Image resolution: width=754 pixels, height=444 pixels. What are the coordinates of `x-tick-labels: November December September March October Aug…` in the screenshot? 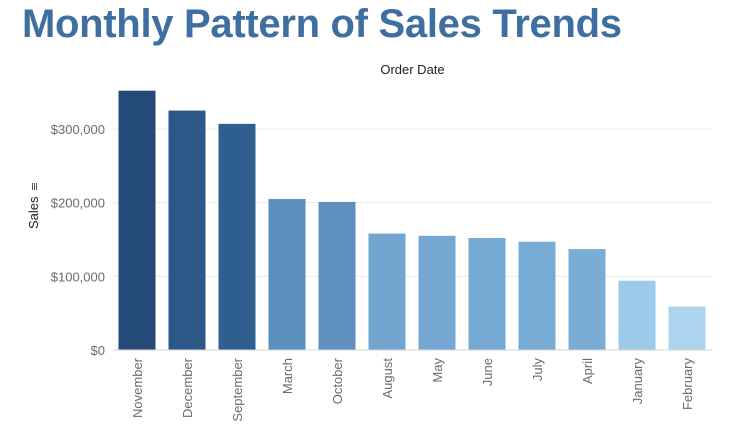 It's located at (412, 389).